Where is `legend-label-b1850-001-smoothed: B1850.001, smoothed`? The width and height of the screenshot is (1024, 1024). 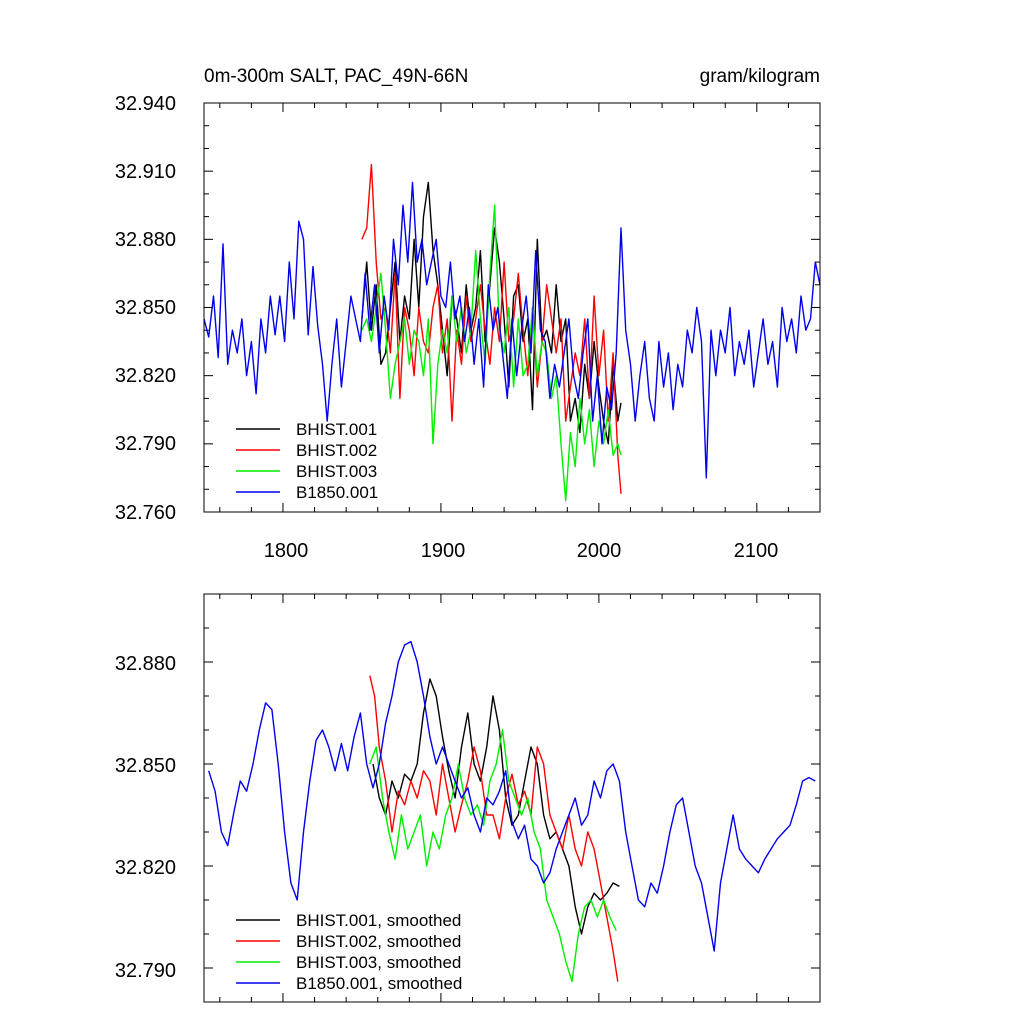 legend-label-b1850-001-smoothed: B1850.001, smoothed is located at coordinates (379, 983).